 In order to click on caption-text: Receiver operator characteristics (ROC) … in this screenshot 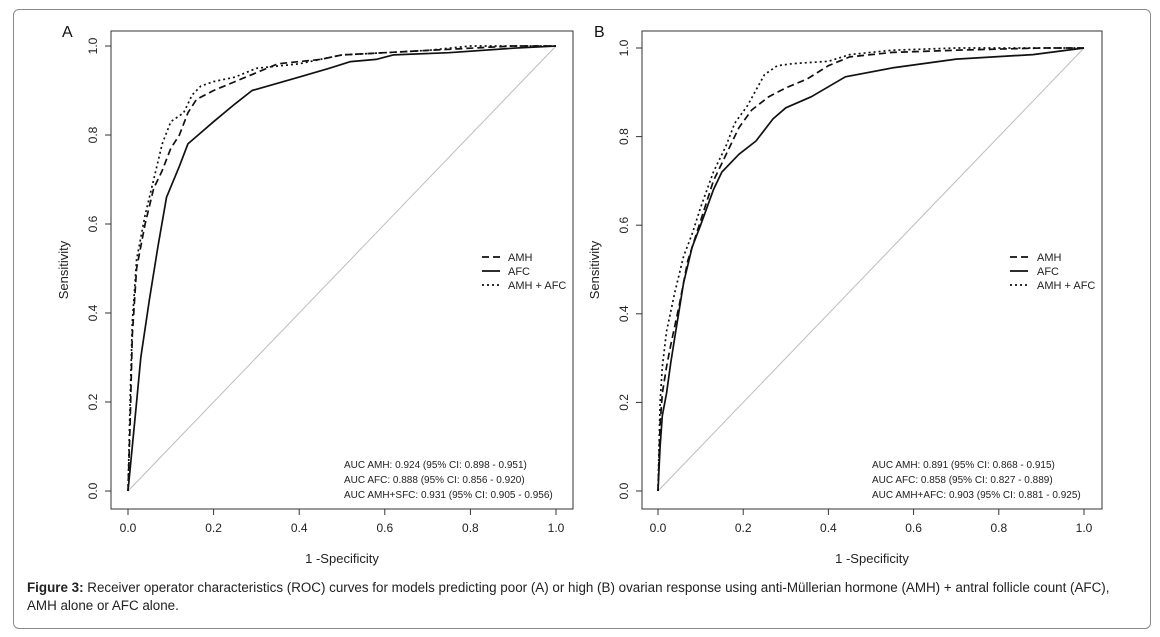, I will do `click(568, 596)`.